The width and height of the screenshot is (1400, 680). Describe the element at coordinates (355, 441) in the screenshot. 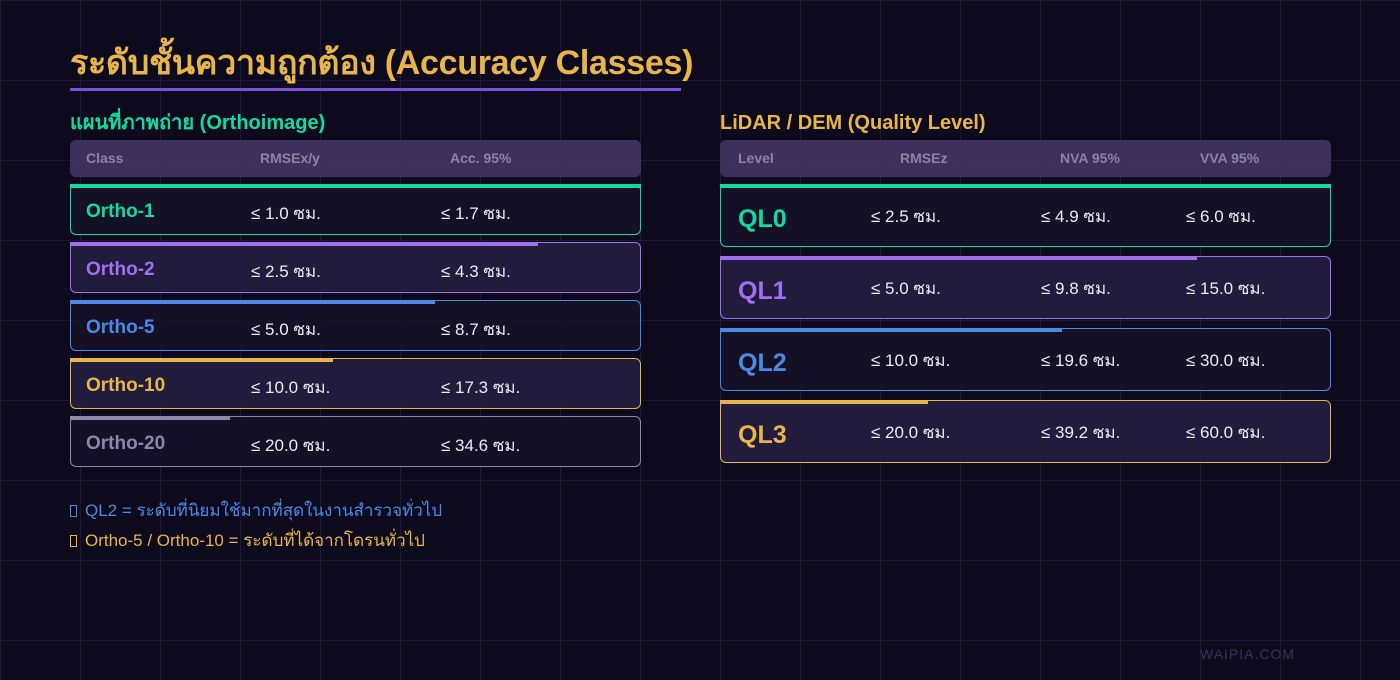

I see `table-row: Ortho-20 ≤ 20.0 ซม. ≤ 34.6 ซม.` at that location.